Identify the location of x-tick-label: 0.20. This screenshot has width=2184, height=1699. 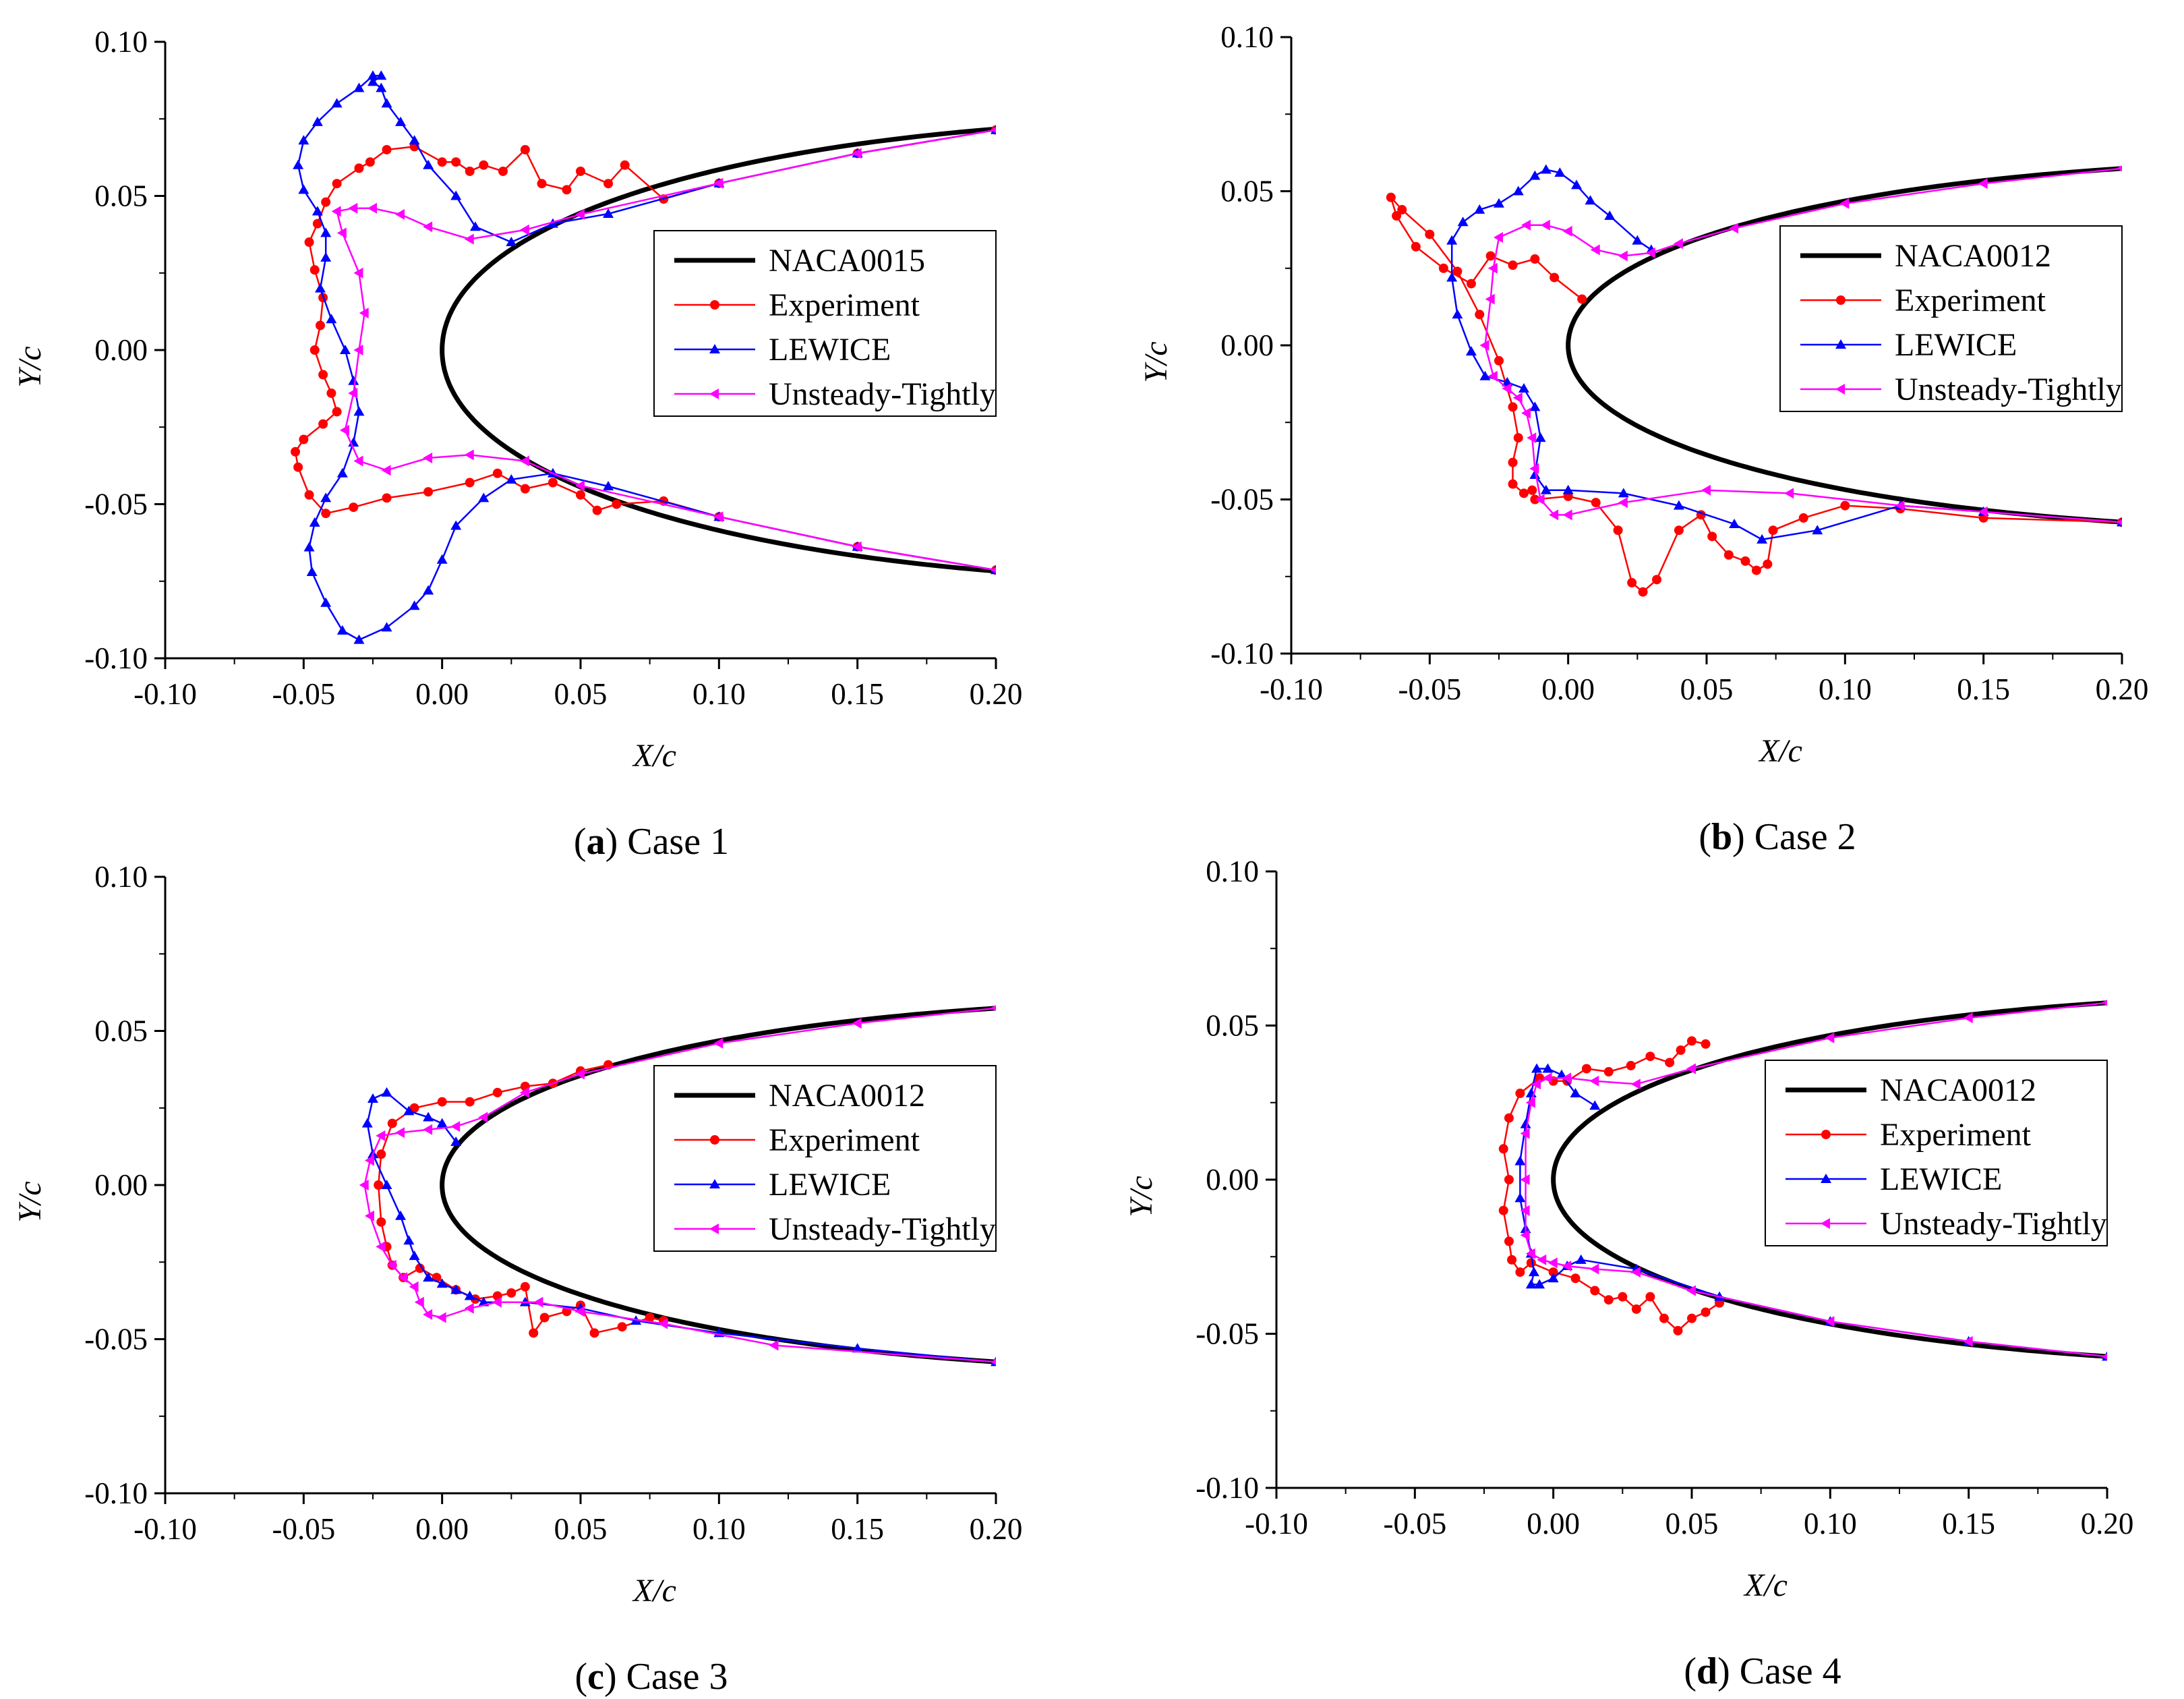
(996, 694).